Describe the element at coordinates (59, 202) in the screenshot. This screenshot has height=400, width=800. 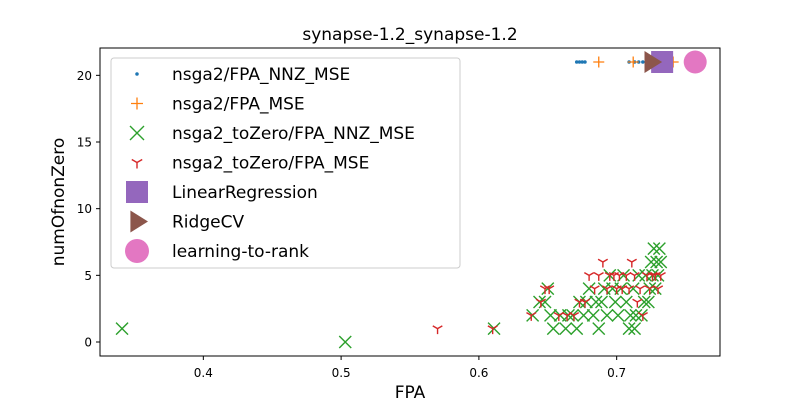
I see `y-axis-label: numOfnonZero` at that location.